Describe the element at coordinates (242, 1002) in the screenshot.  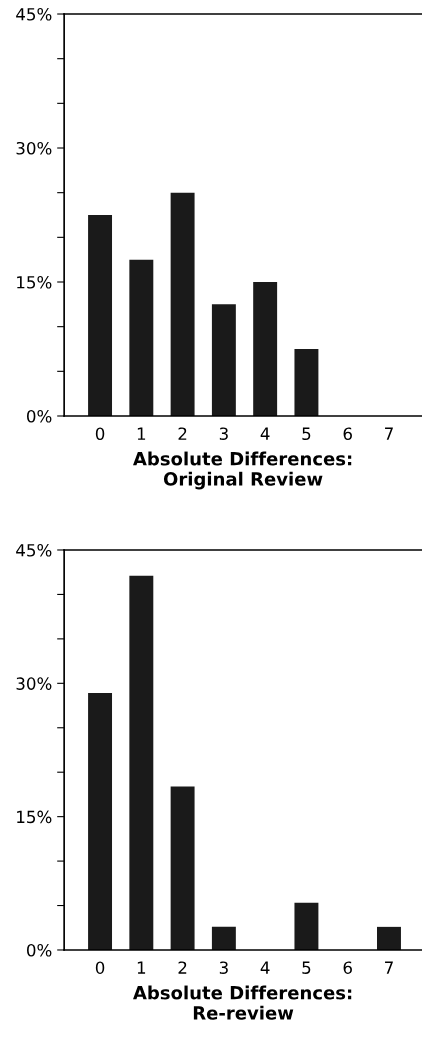
I see `x-axis-title: Absolute Differences: Re-review` at that location.